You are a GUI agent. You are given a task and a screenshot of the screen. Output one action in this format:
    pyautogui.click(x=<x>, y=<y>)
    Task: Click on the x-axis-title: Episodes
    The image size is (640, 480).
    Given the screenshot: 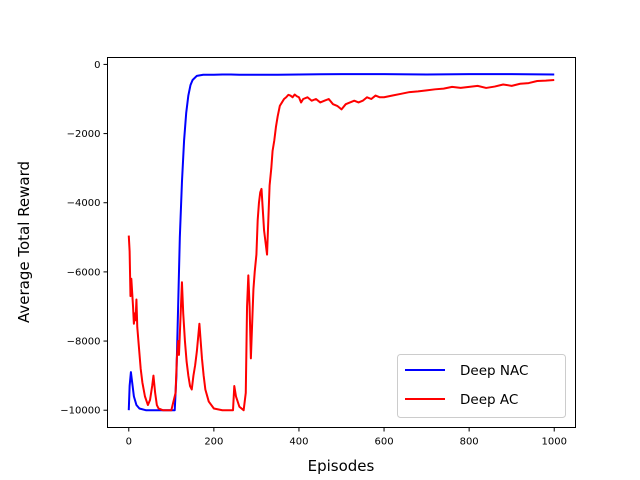 What is the action you would take?
    pyautogui.click(x=341, y=466)
    